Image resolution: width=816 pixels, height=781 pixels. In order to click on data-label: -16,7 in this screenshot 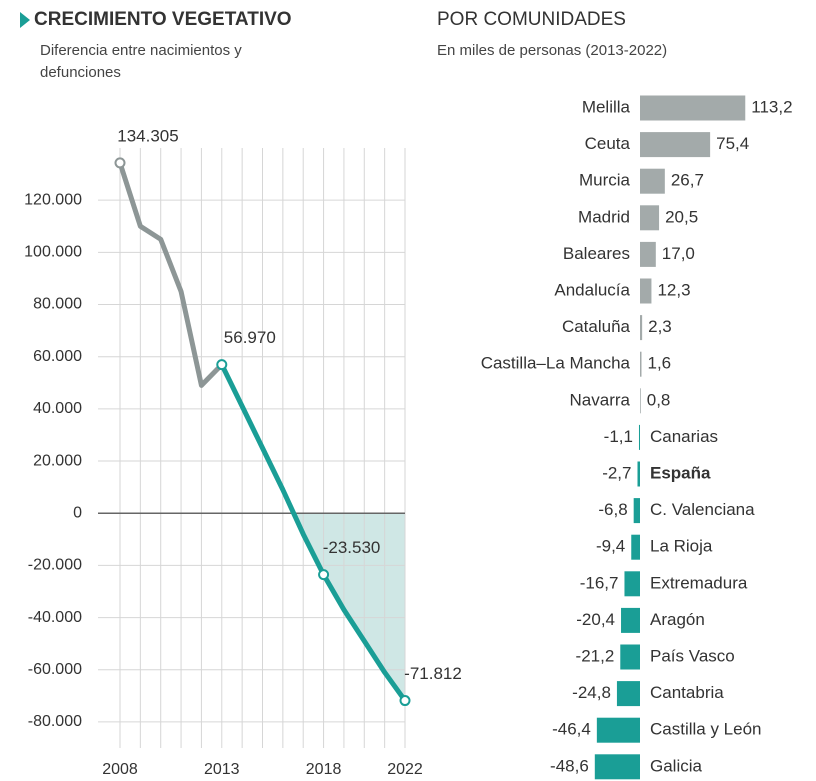, I will do `click(599, 582)`.